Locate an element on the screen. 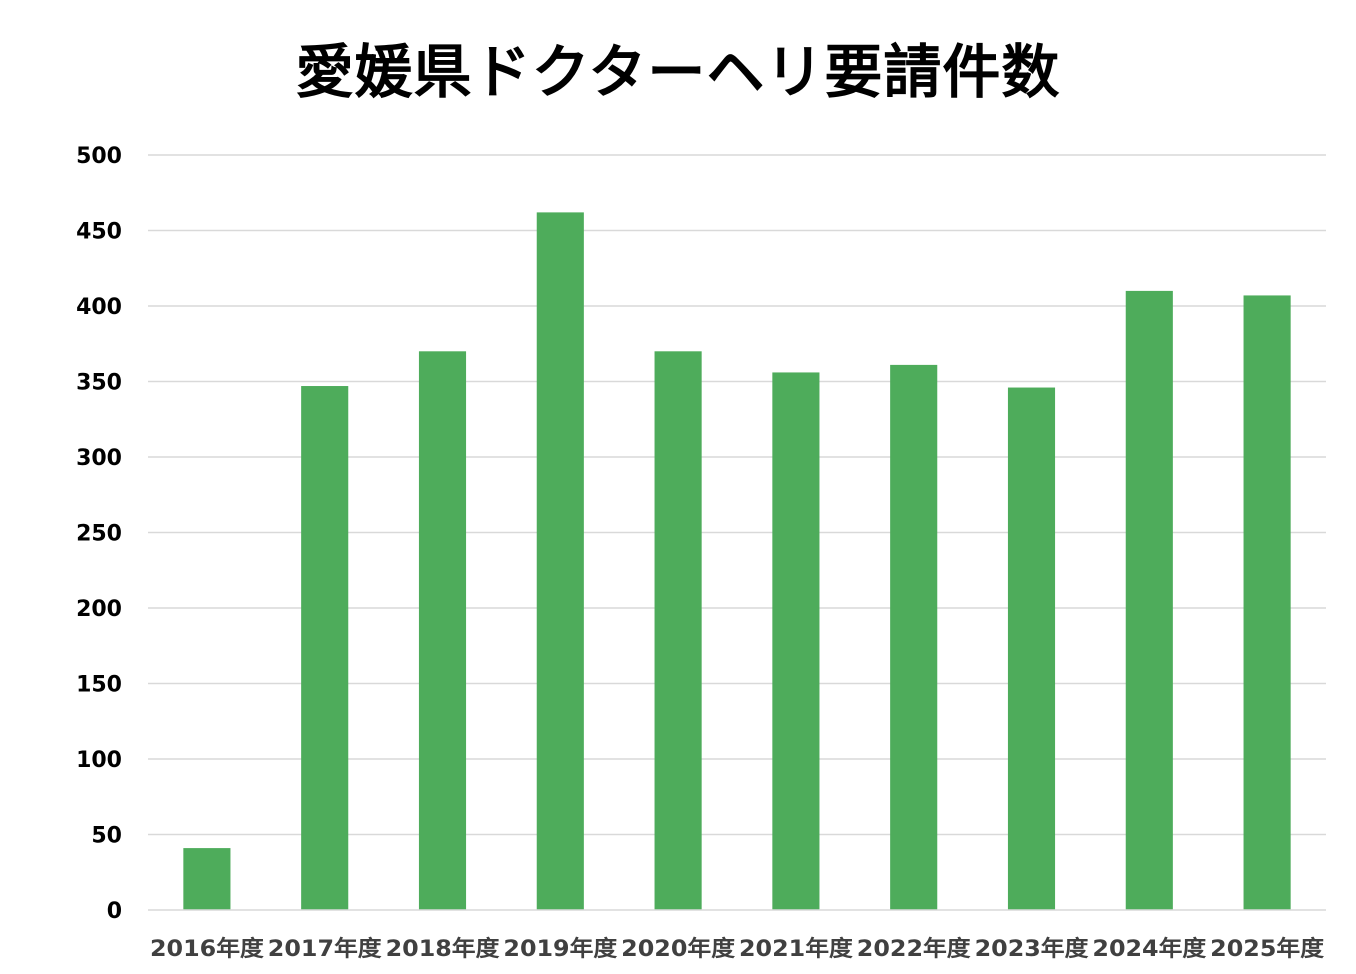 This screenshot has height=974, width=1356. bar-2017年度 is located at coordinates (325, 648).